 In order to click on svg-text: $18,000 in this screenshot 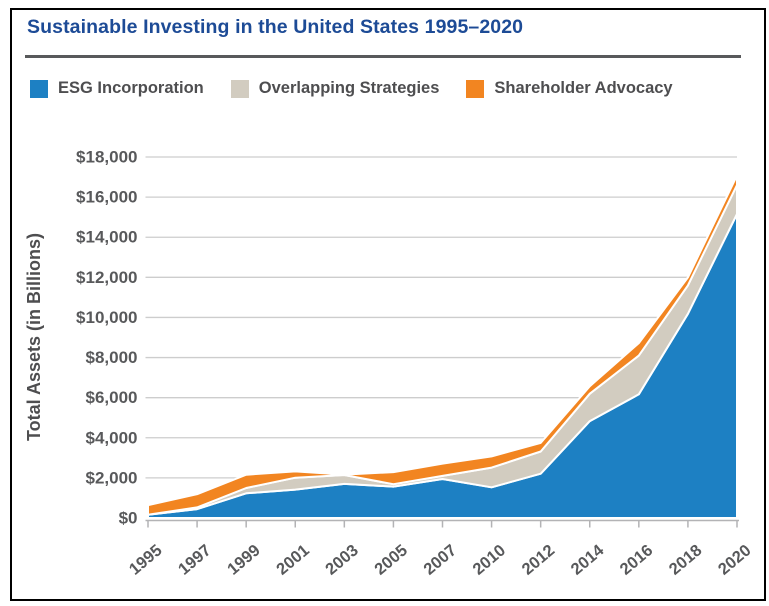, I will do `click(106, 157)`.